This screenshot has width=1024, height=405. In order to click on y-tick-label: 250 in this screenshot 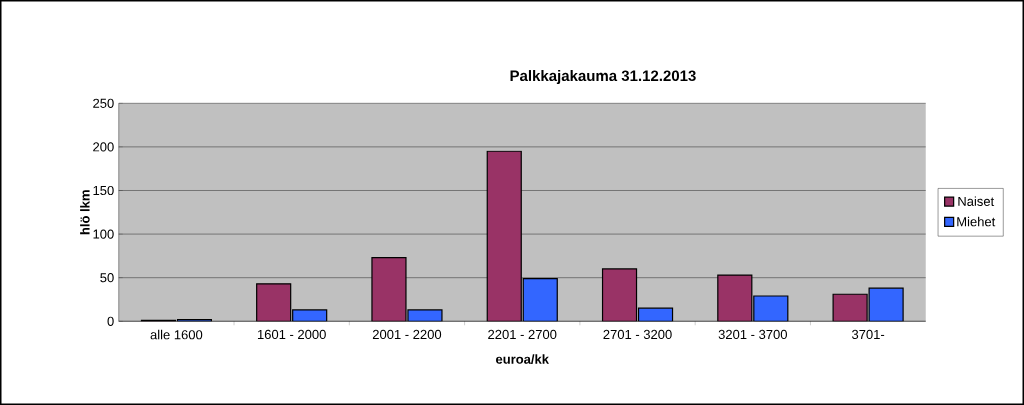, I will do `click(103, 103)`.